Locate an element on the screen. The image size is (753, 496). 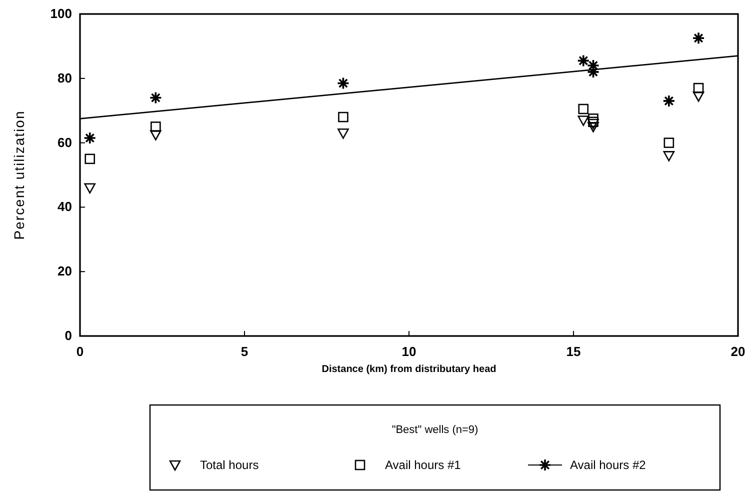
x-axis-title: Distance (km) from distributary head is located at coordinates (409, 369).